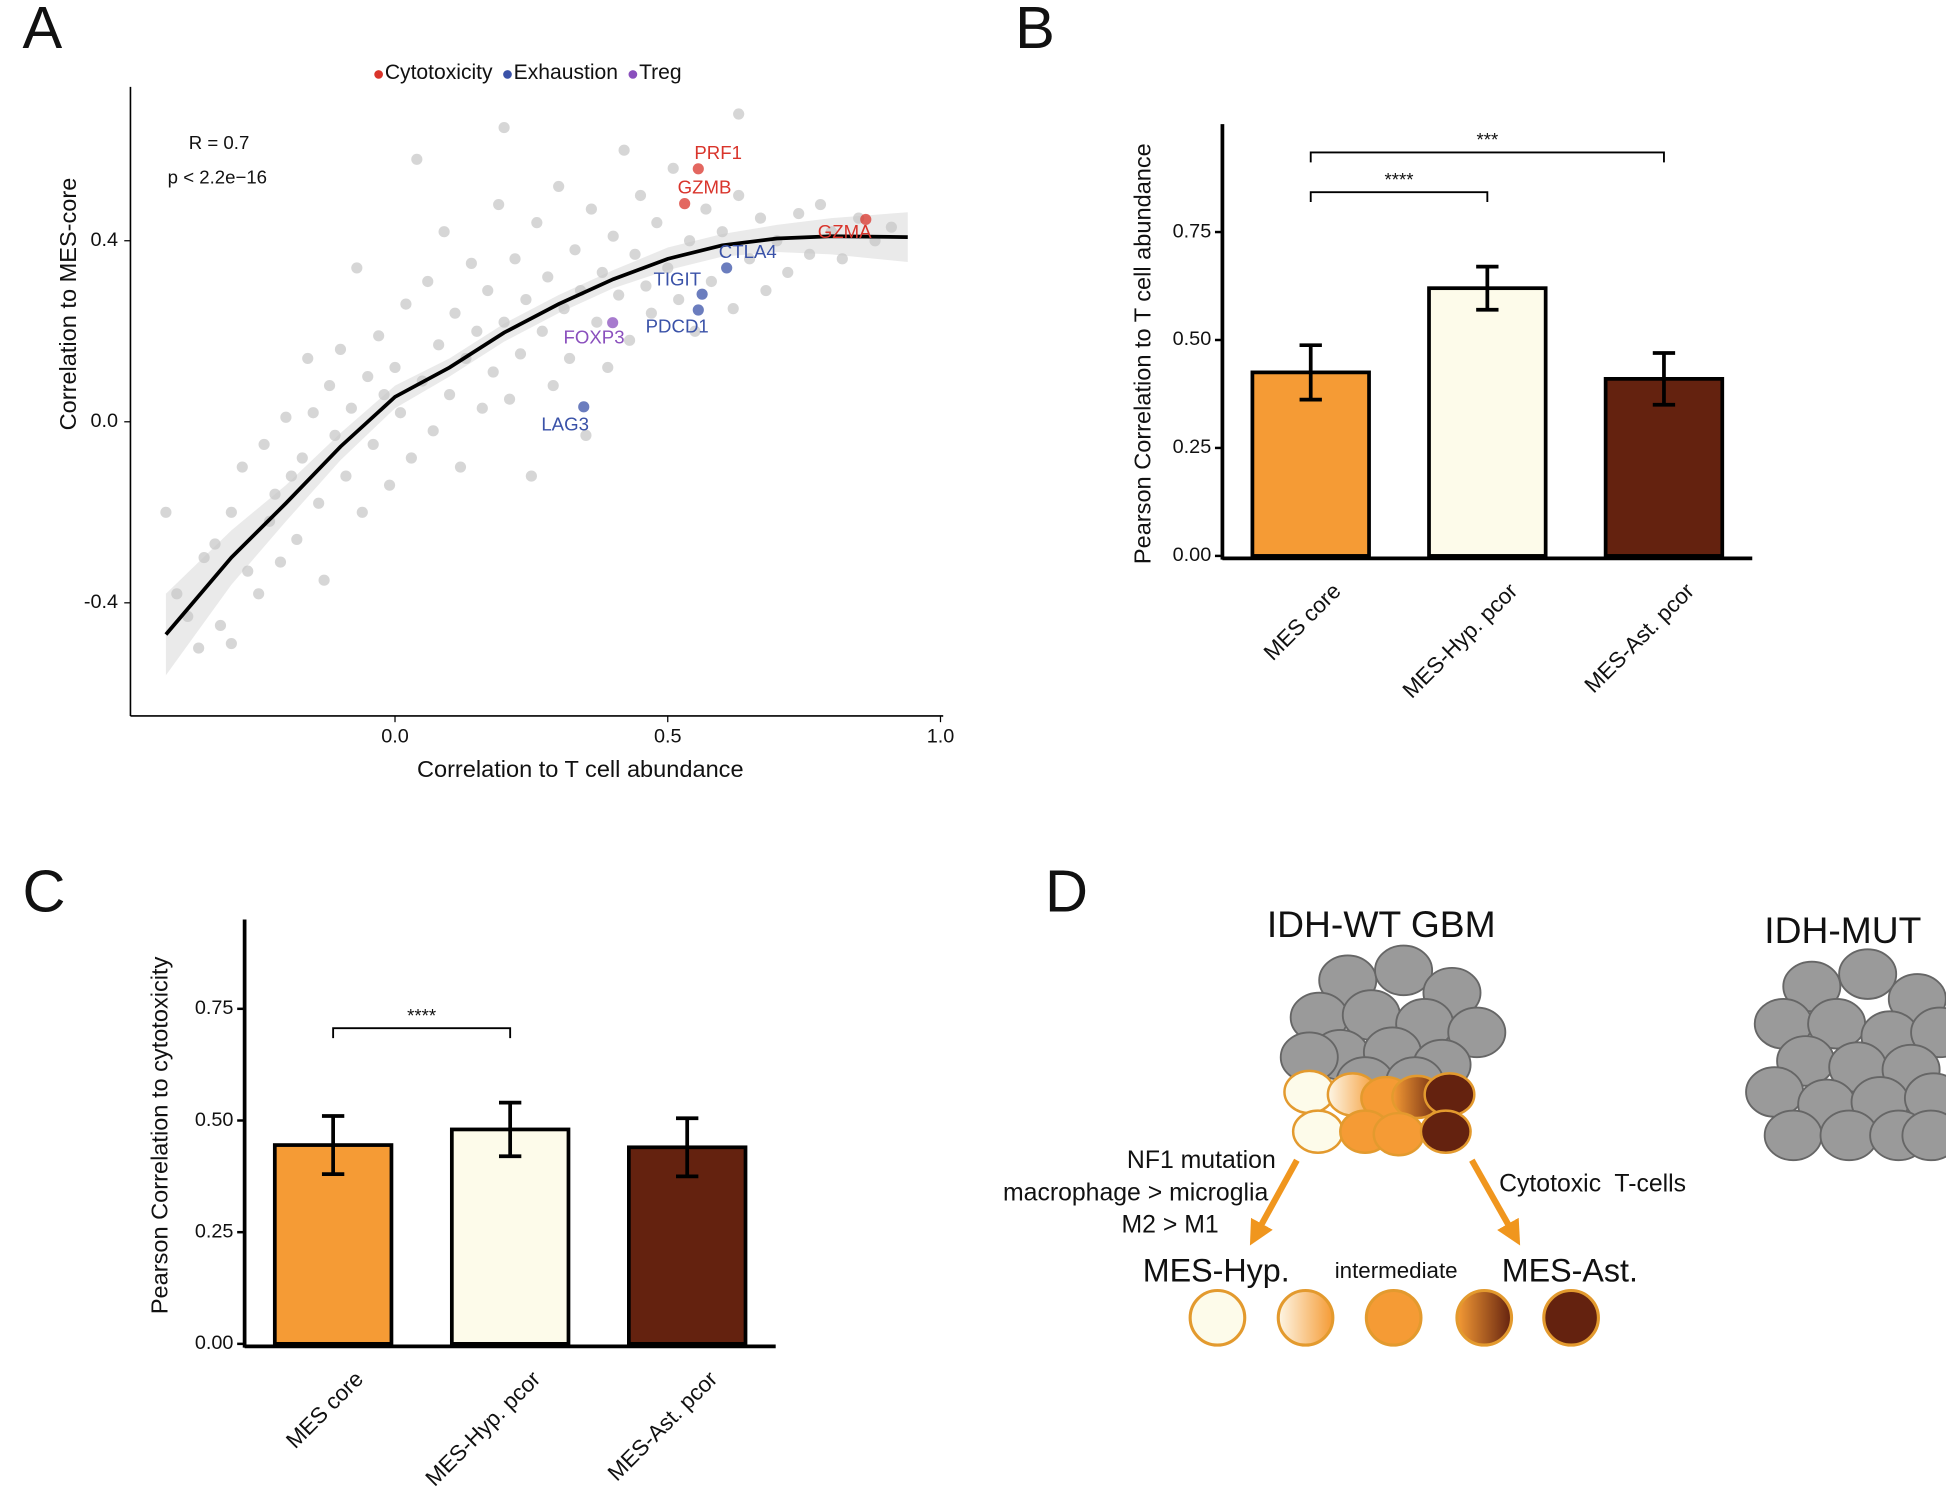 The width and height of the screenshot is (1946, 1494). What do you see at coordinates (1396, 1270) in the screenshot?
I see `state-label: intermediate` at bounding box center [1396, 1270].